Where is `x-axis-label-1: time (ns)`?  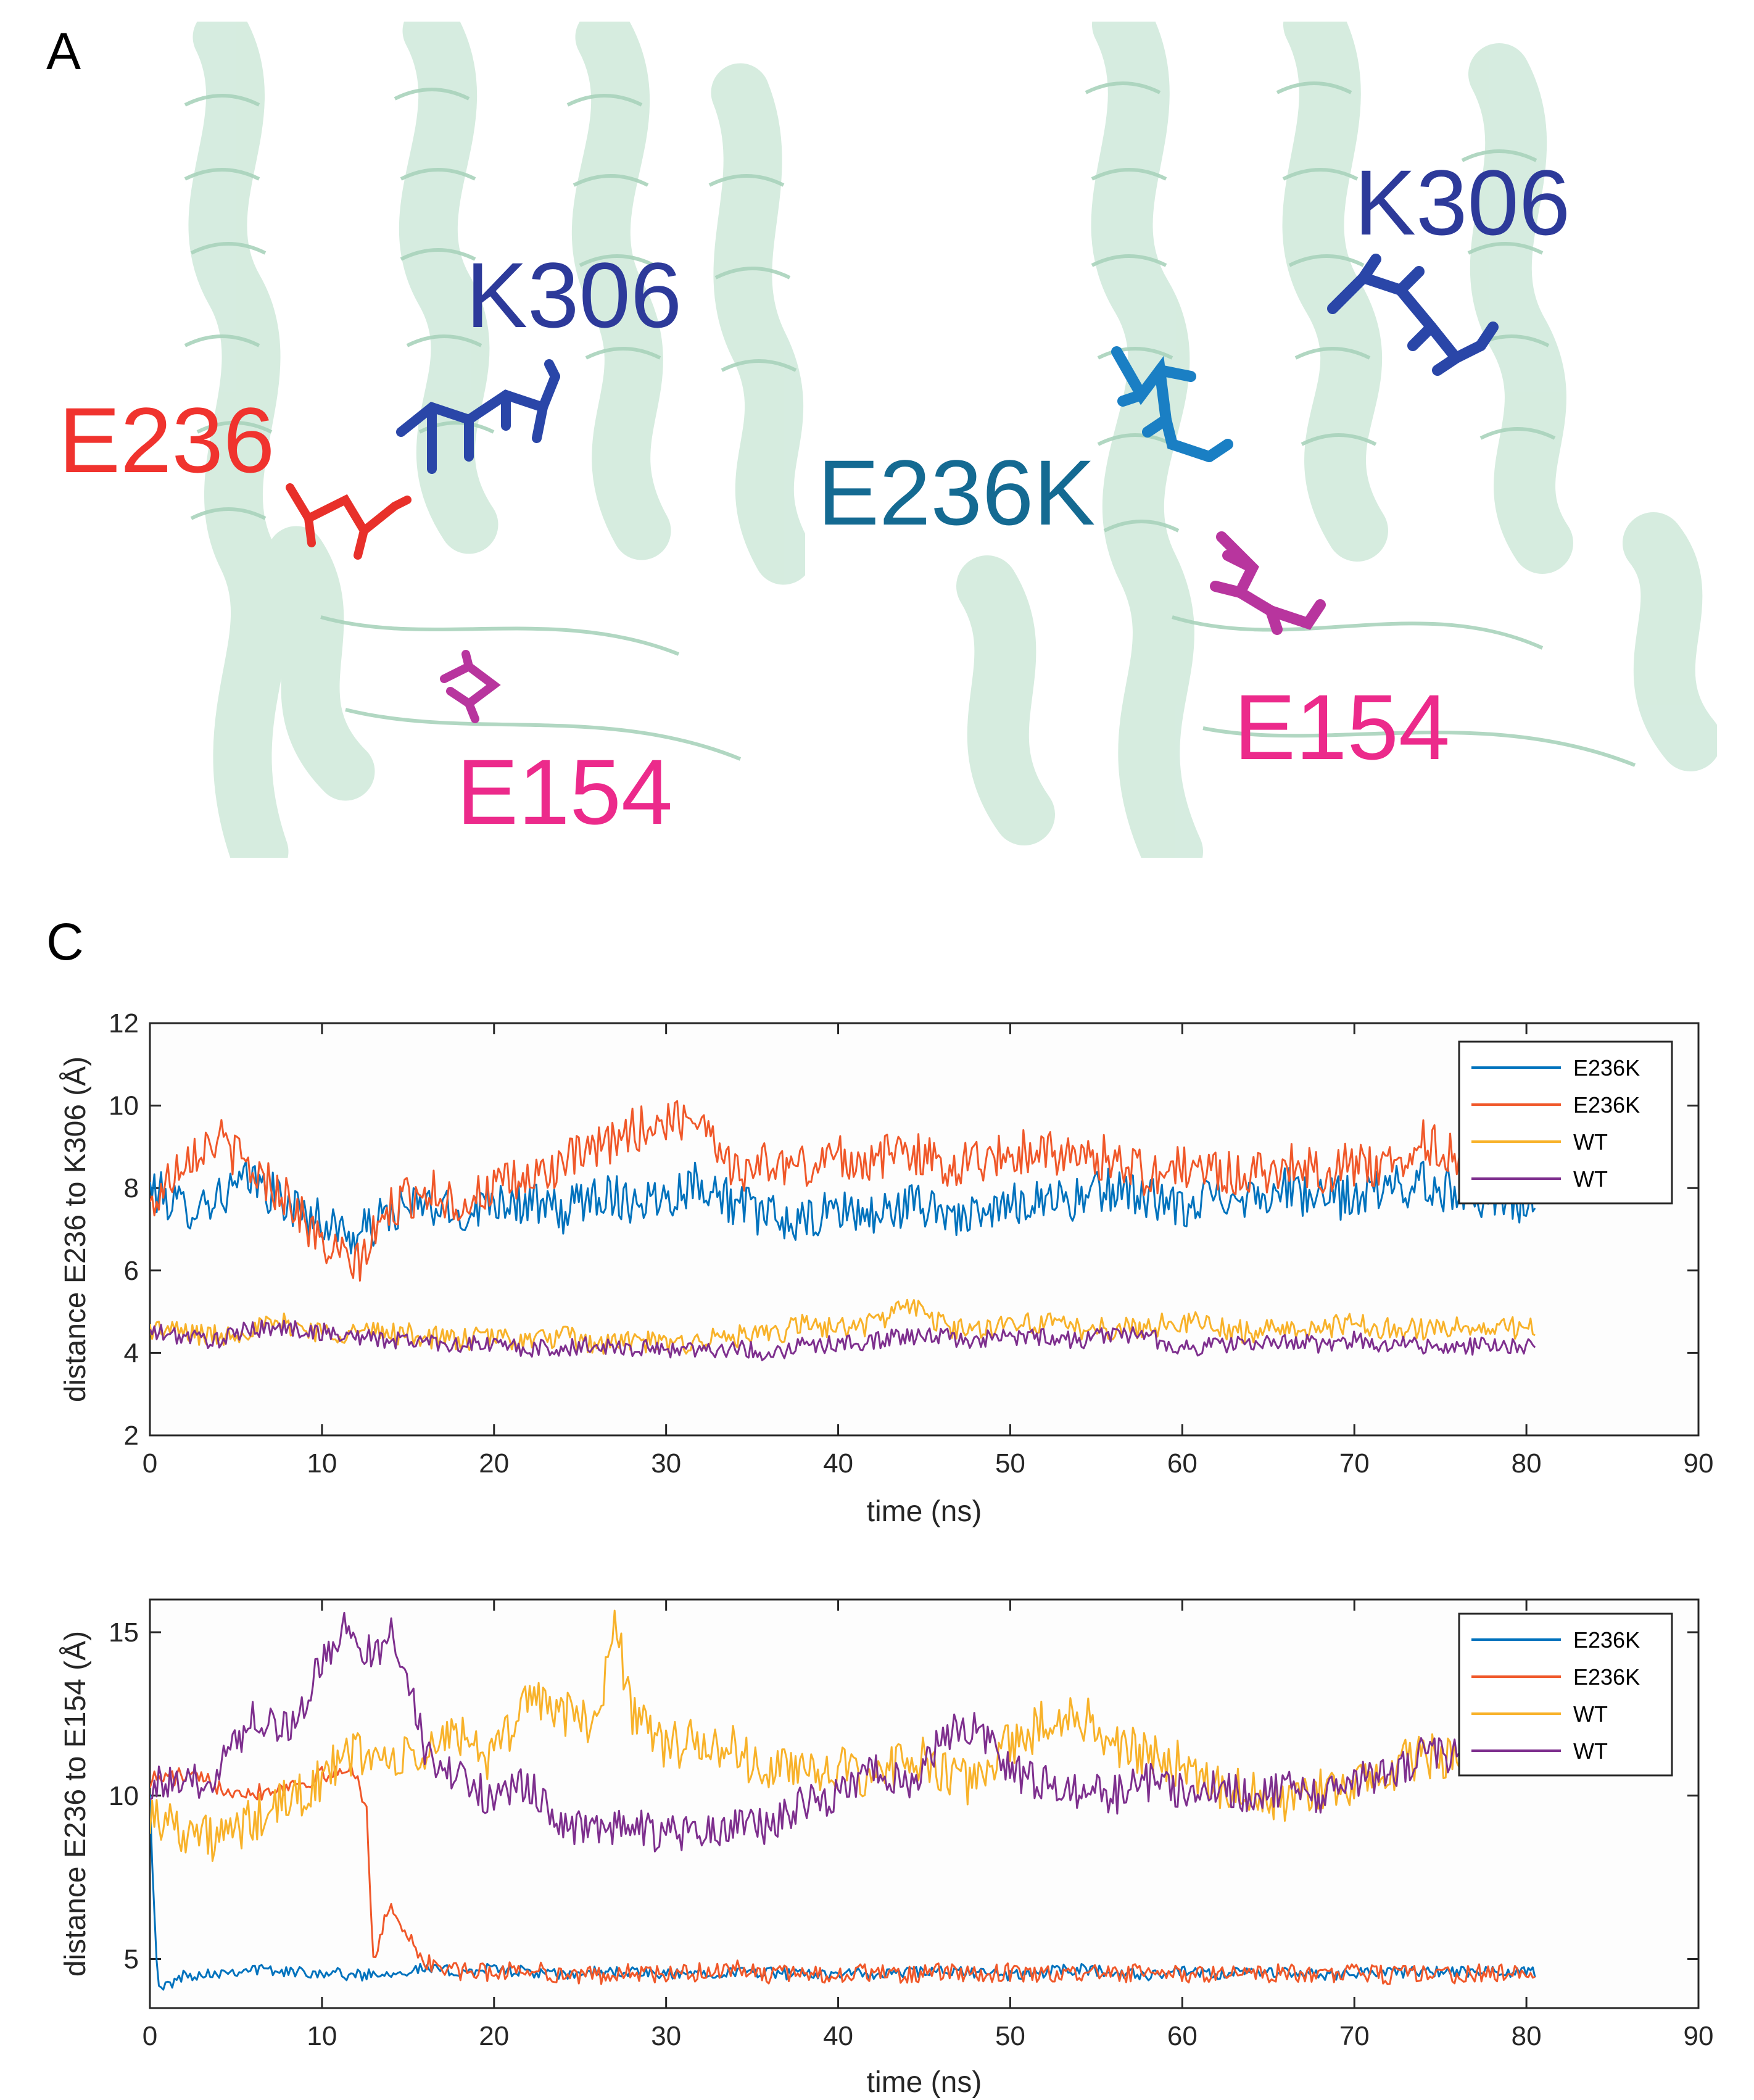
x-axis-label-1: time (ns) is located at coordinates (924, 1511).